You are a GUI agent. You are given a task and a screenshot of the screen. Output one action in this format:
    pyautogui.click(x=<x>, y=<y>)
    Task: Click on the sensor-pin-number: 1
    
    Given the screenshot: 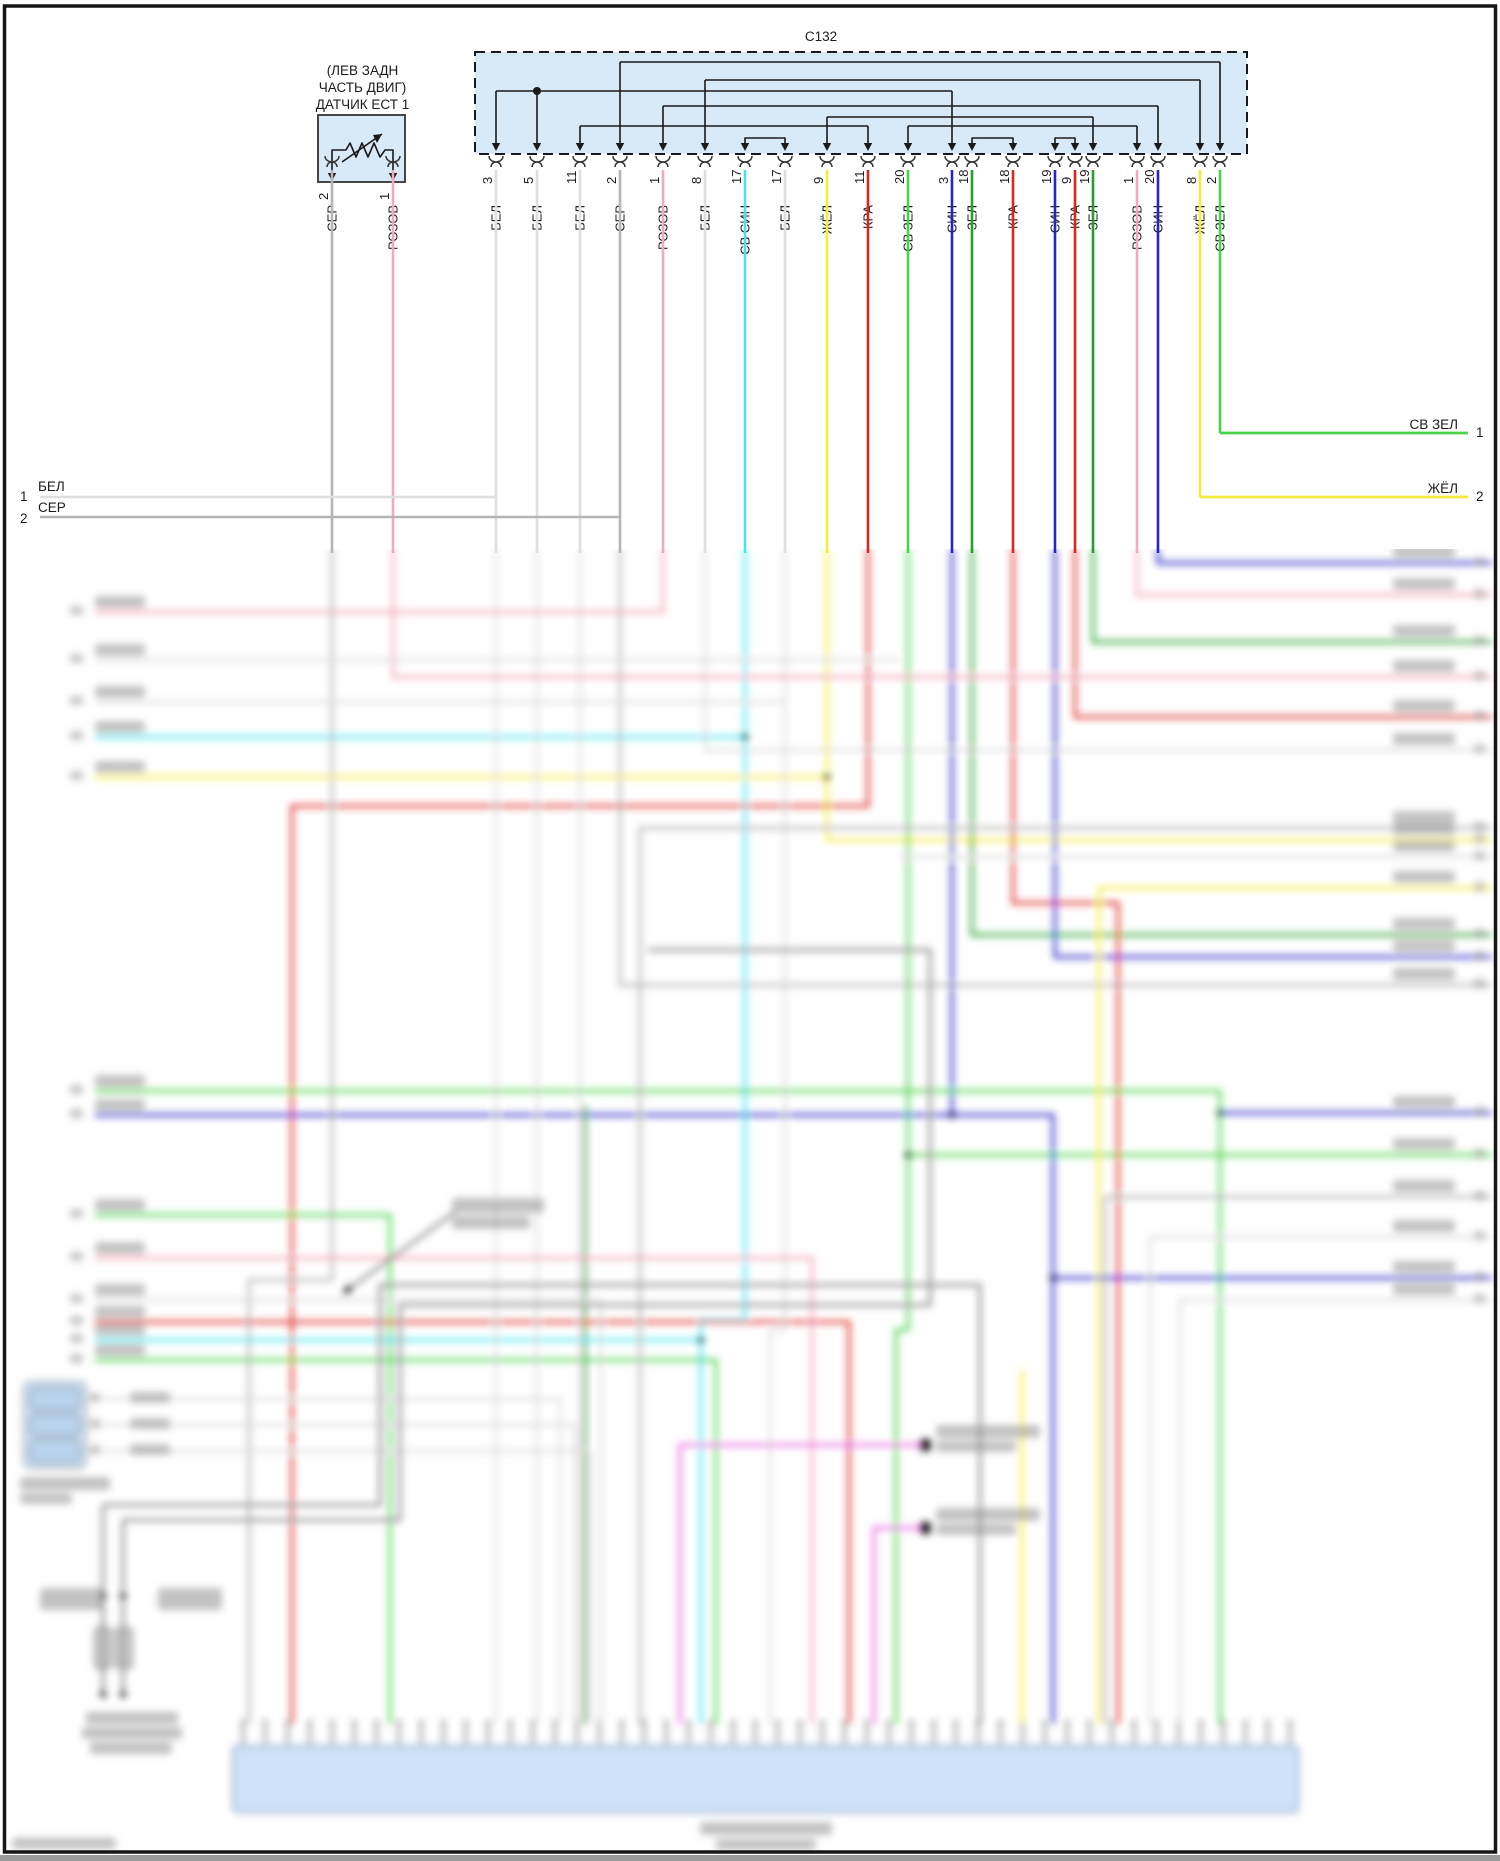 What is the action you would take?
    pyautogui.click(x=384, y=196)
    